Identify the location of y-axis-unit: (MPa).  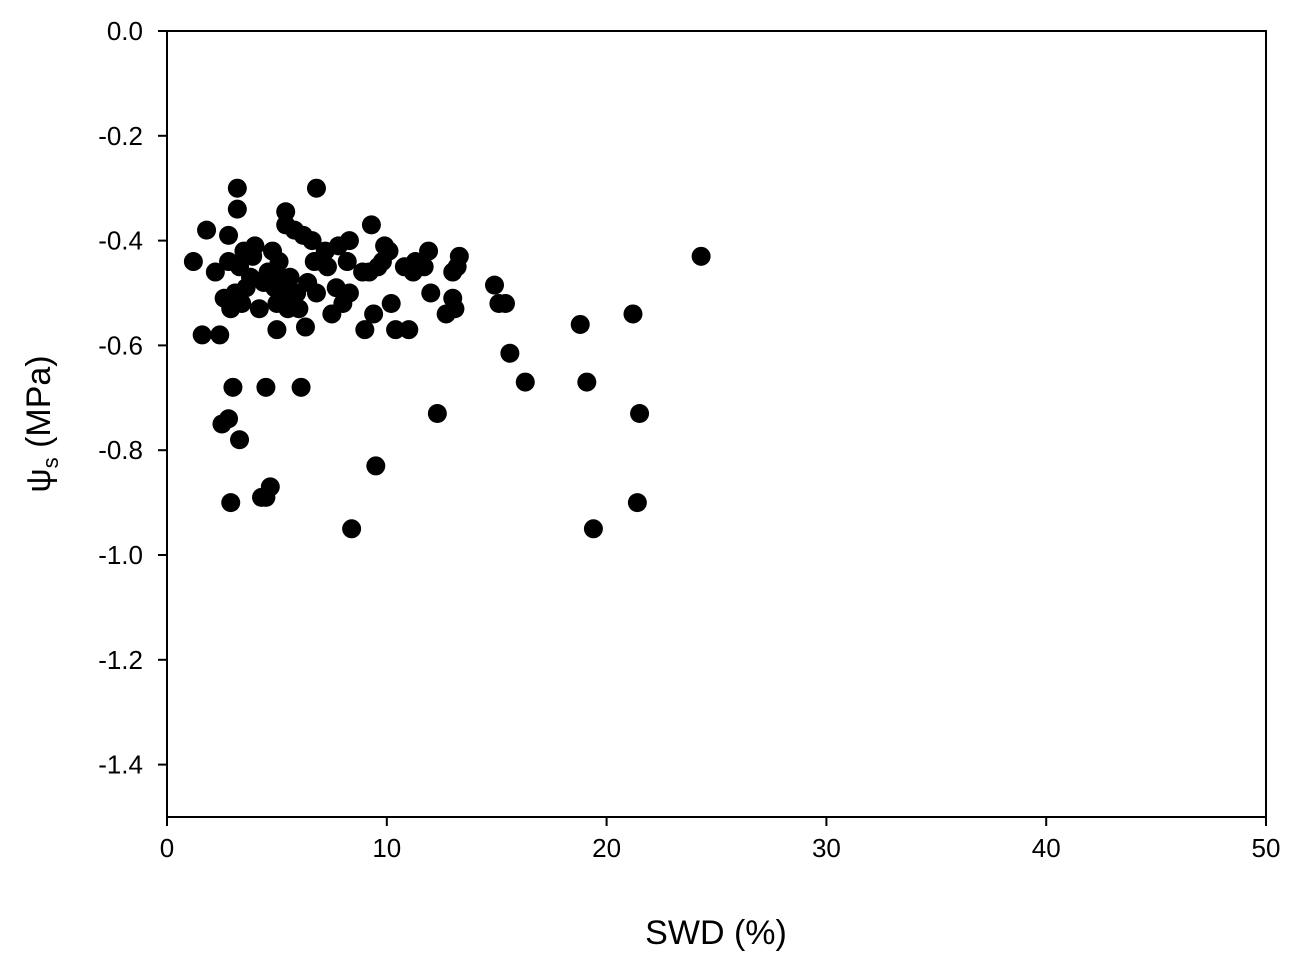
(39, 401).